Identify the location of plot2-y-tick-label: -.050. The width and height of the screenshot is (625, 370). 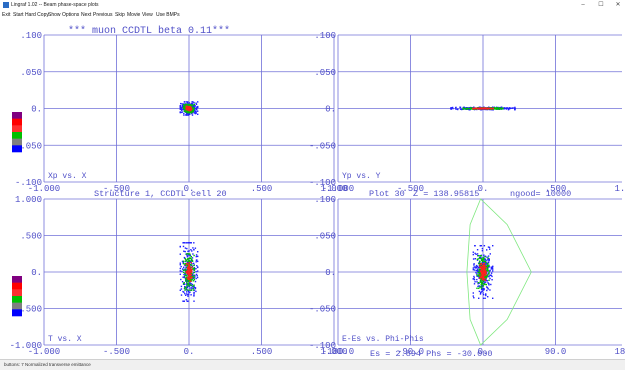
(322, 146).